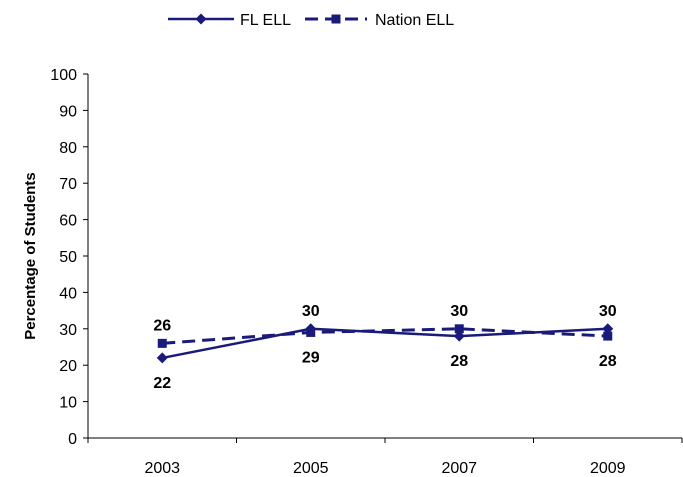 The height and width of the screenshot is (477, 683). What do you see at coordinates (608, 361) in the screenshot?
I see `data-label-nation-ell-2009: 28` at bounding box center [608, 361].